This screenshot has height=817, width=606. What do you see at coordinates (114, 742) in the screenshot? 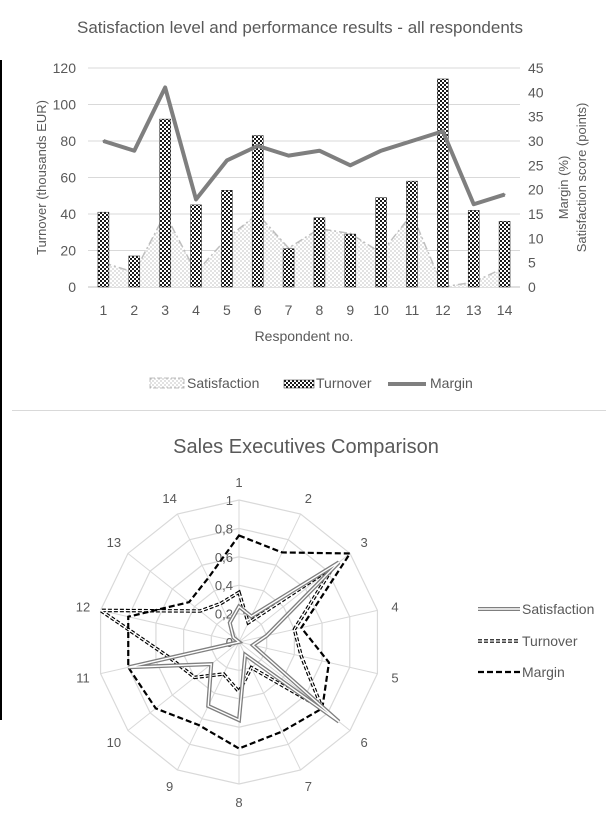
I see `radar-category-label: 10` at bounding box center [114, 742].